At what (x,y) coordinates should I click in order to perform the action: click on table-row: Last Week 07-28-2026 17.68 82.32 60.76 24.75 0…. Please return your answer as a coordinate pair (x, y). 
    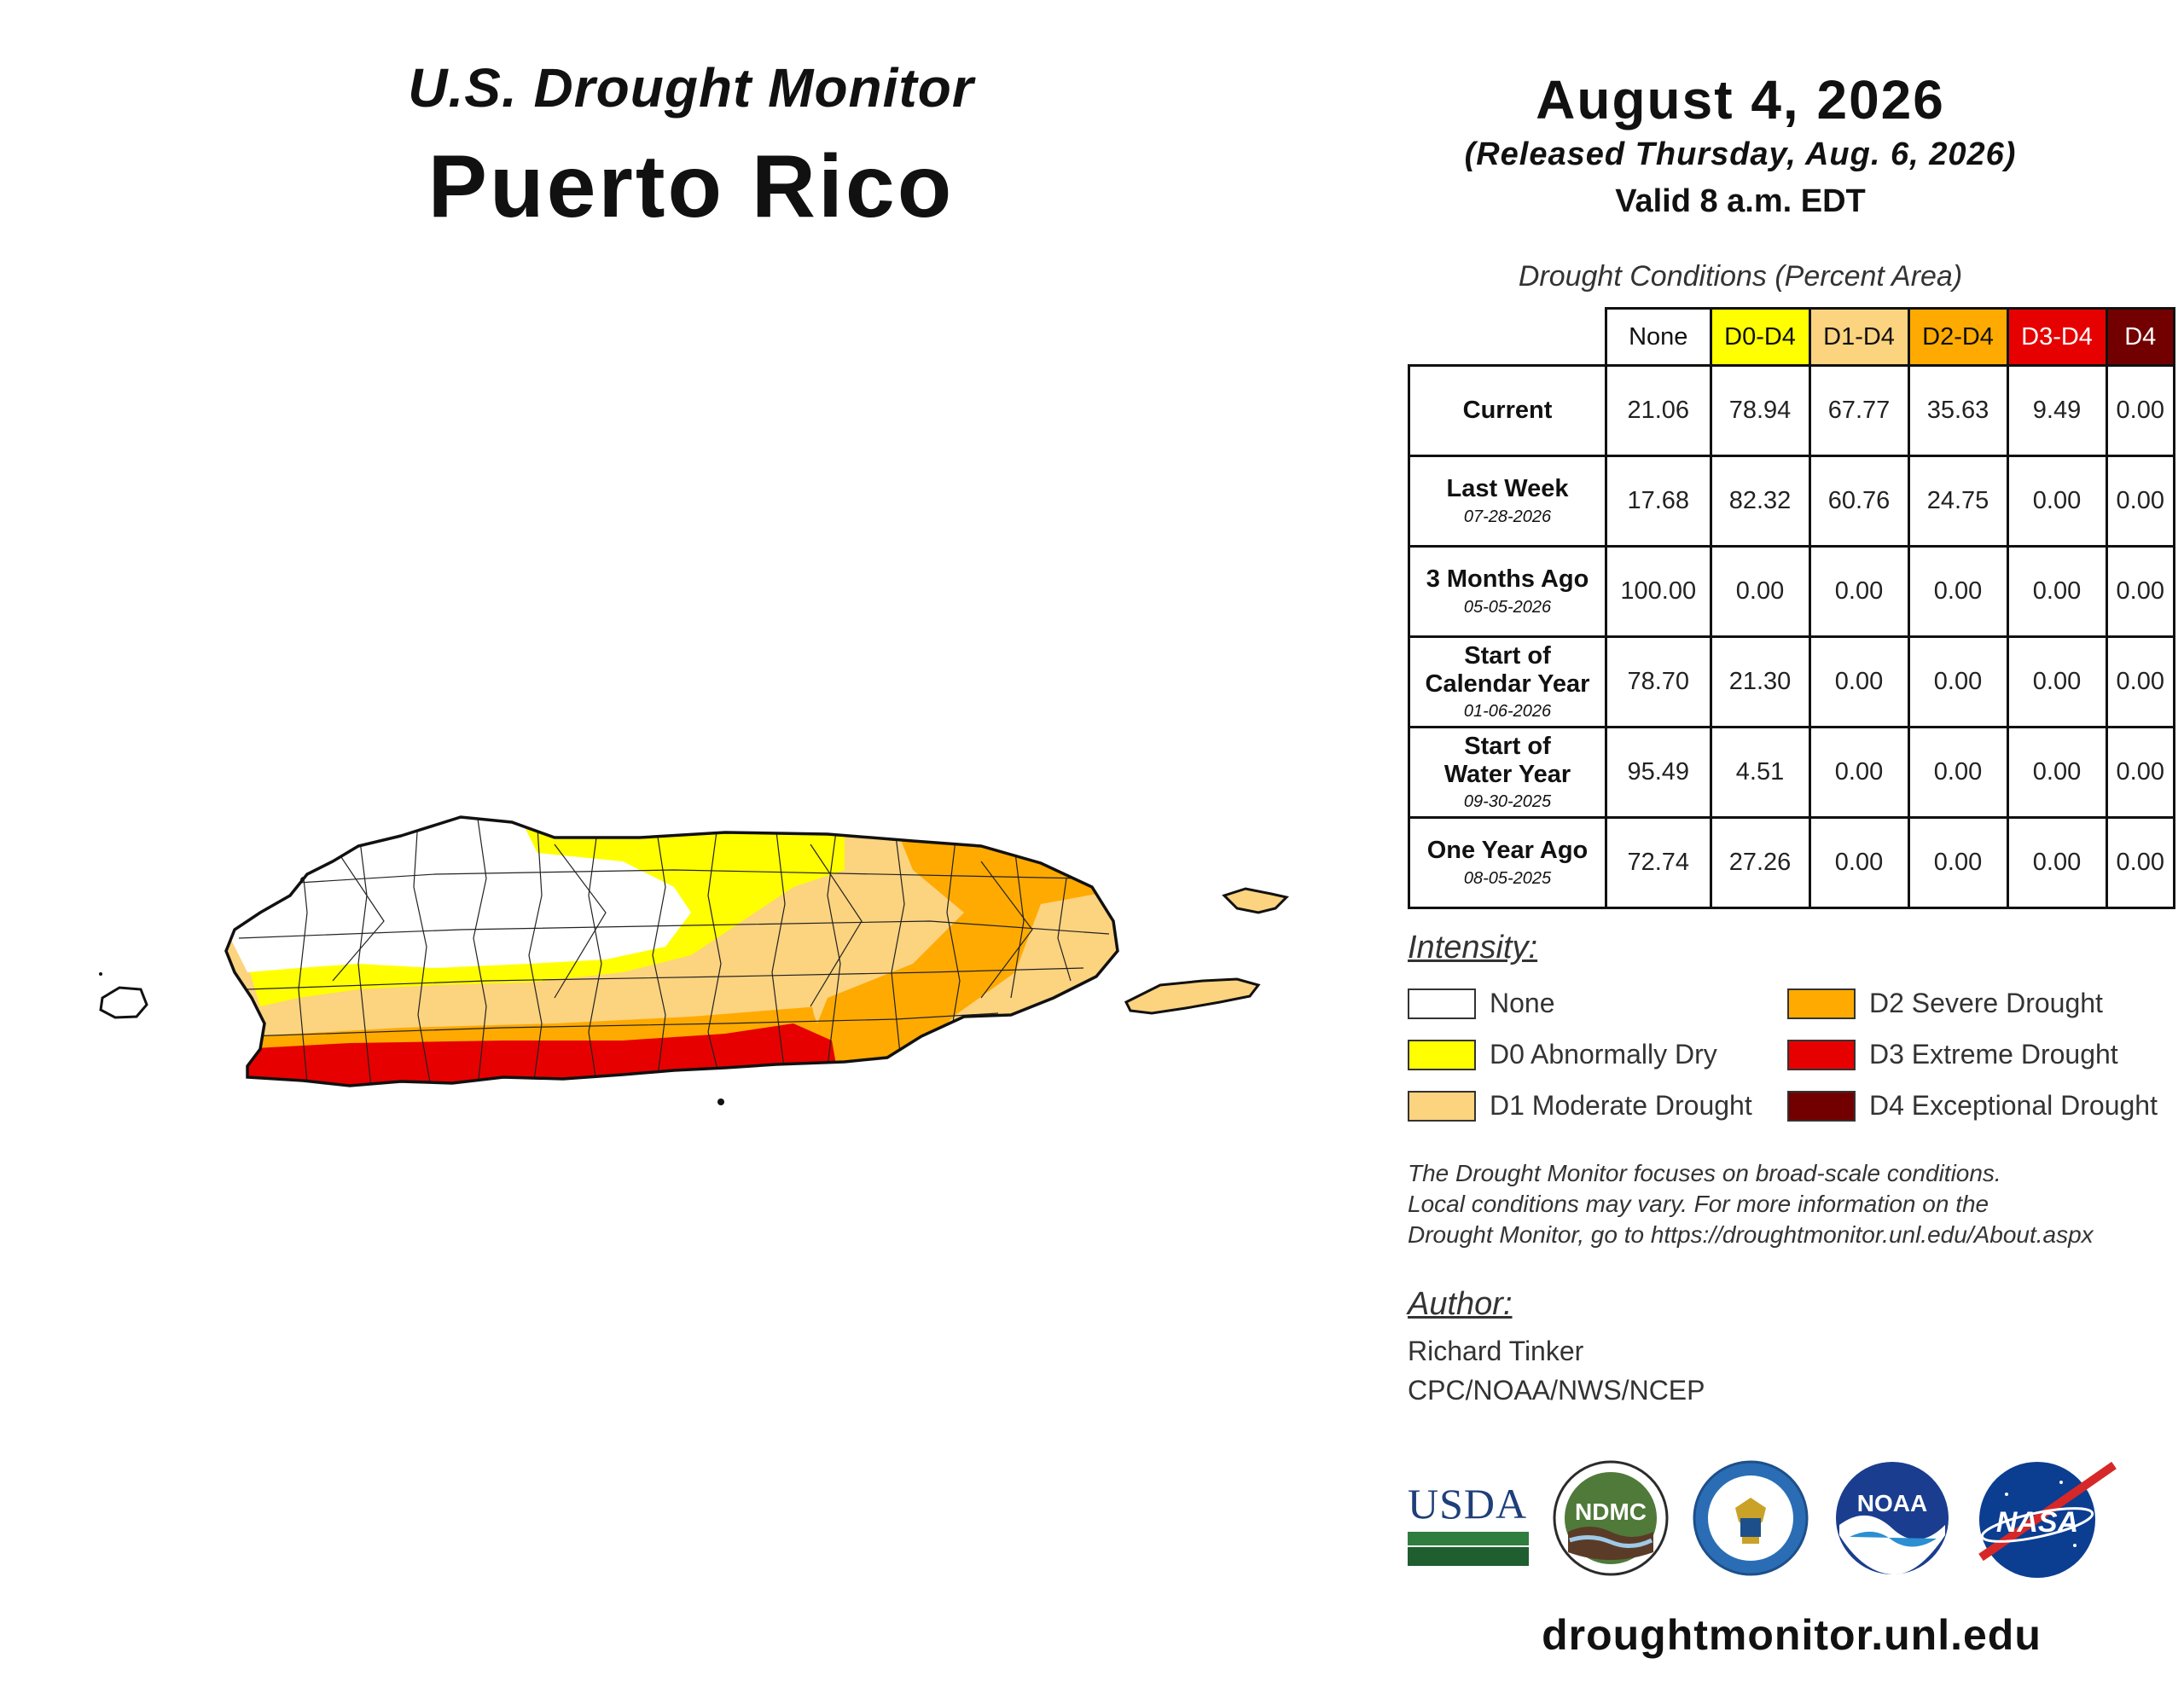
    Looking at the image, I should click on (1792, 502).